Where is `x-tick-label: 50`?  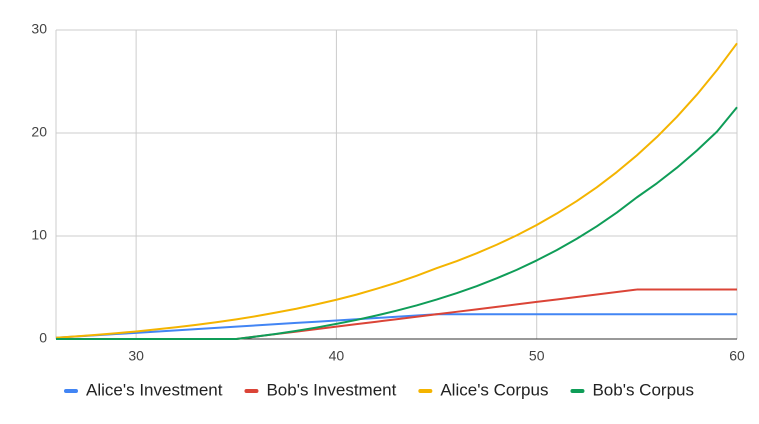 x-tick-label: 50 is located at coordinates (537, 356).